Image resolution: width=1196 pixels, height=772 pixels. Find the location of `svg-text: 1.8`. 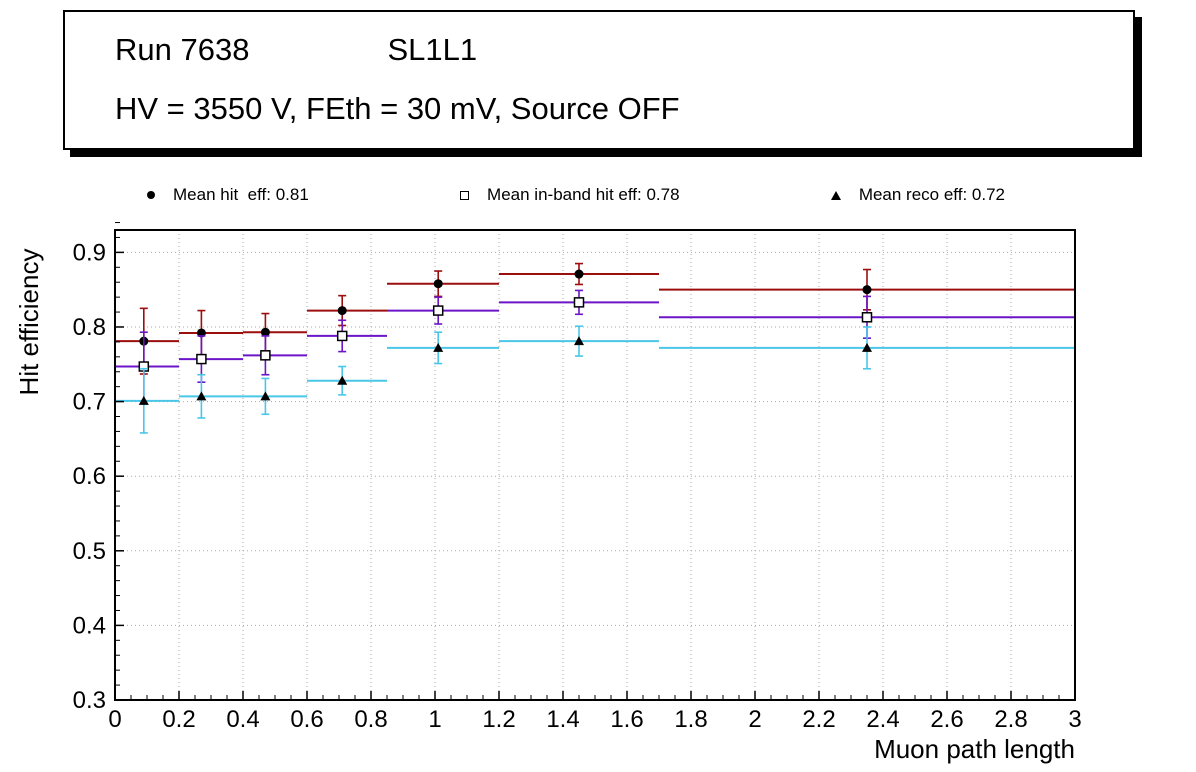

svg-text: 1.8 is located at coordinates (690, 719).